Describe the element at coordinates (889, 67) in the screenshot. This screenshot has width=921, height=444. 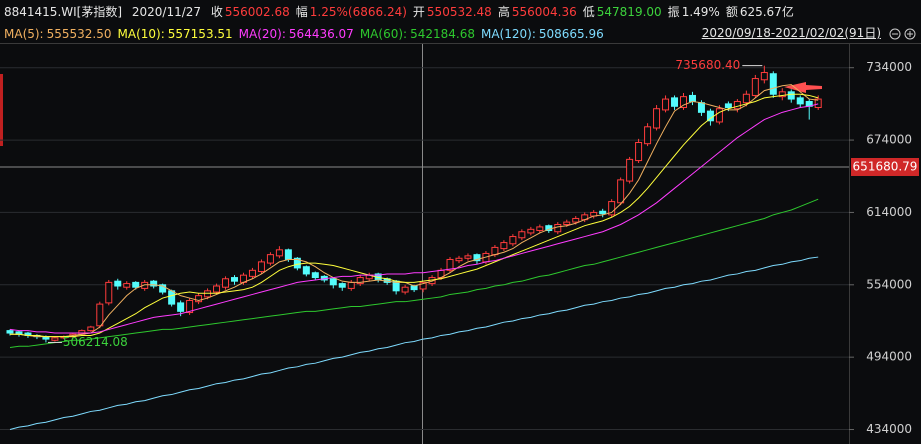
I see `y-tick-label: 734000` at that location.